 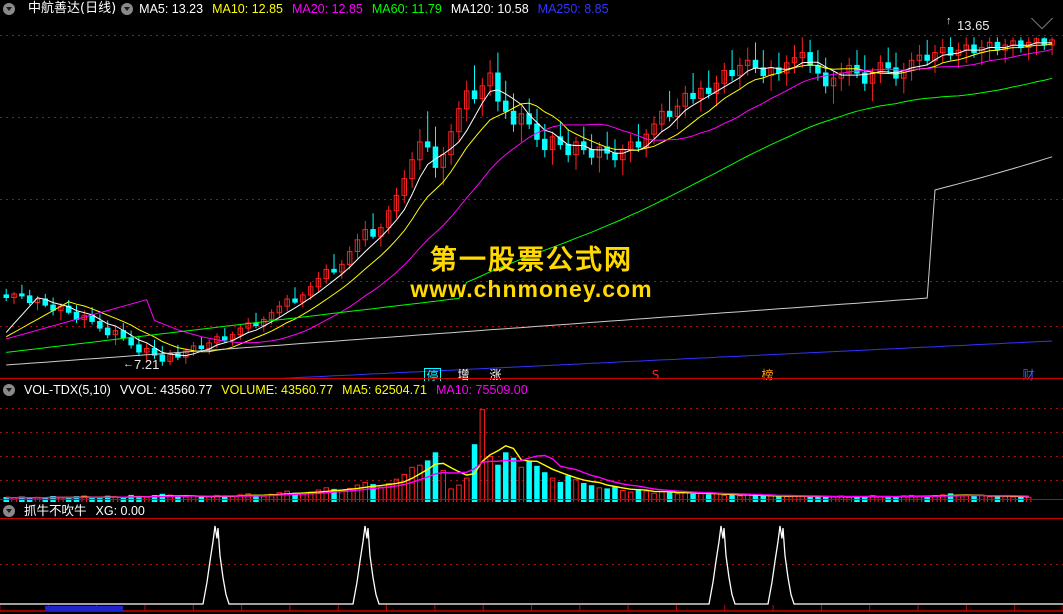 I want to click on horizontal-scrollbar-thumb, so click(x=84, y=608).